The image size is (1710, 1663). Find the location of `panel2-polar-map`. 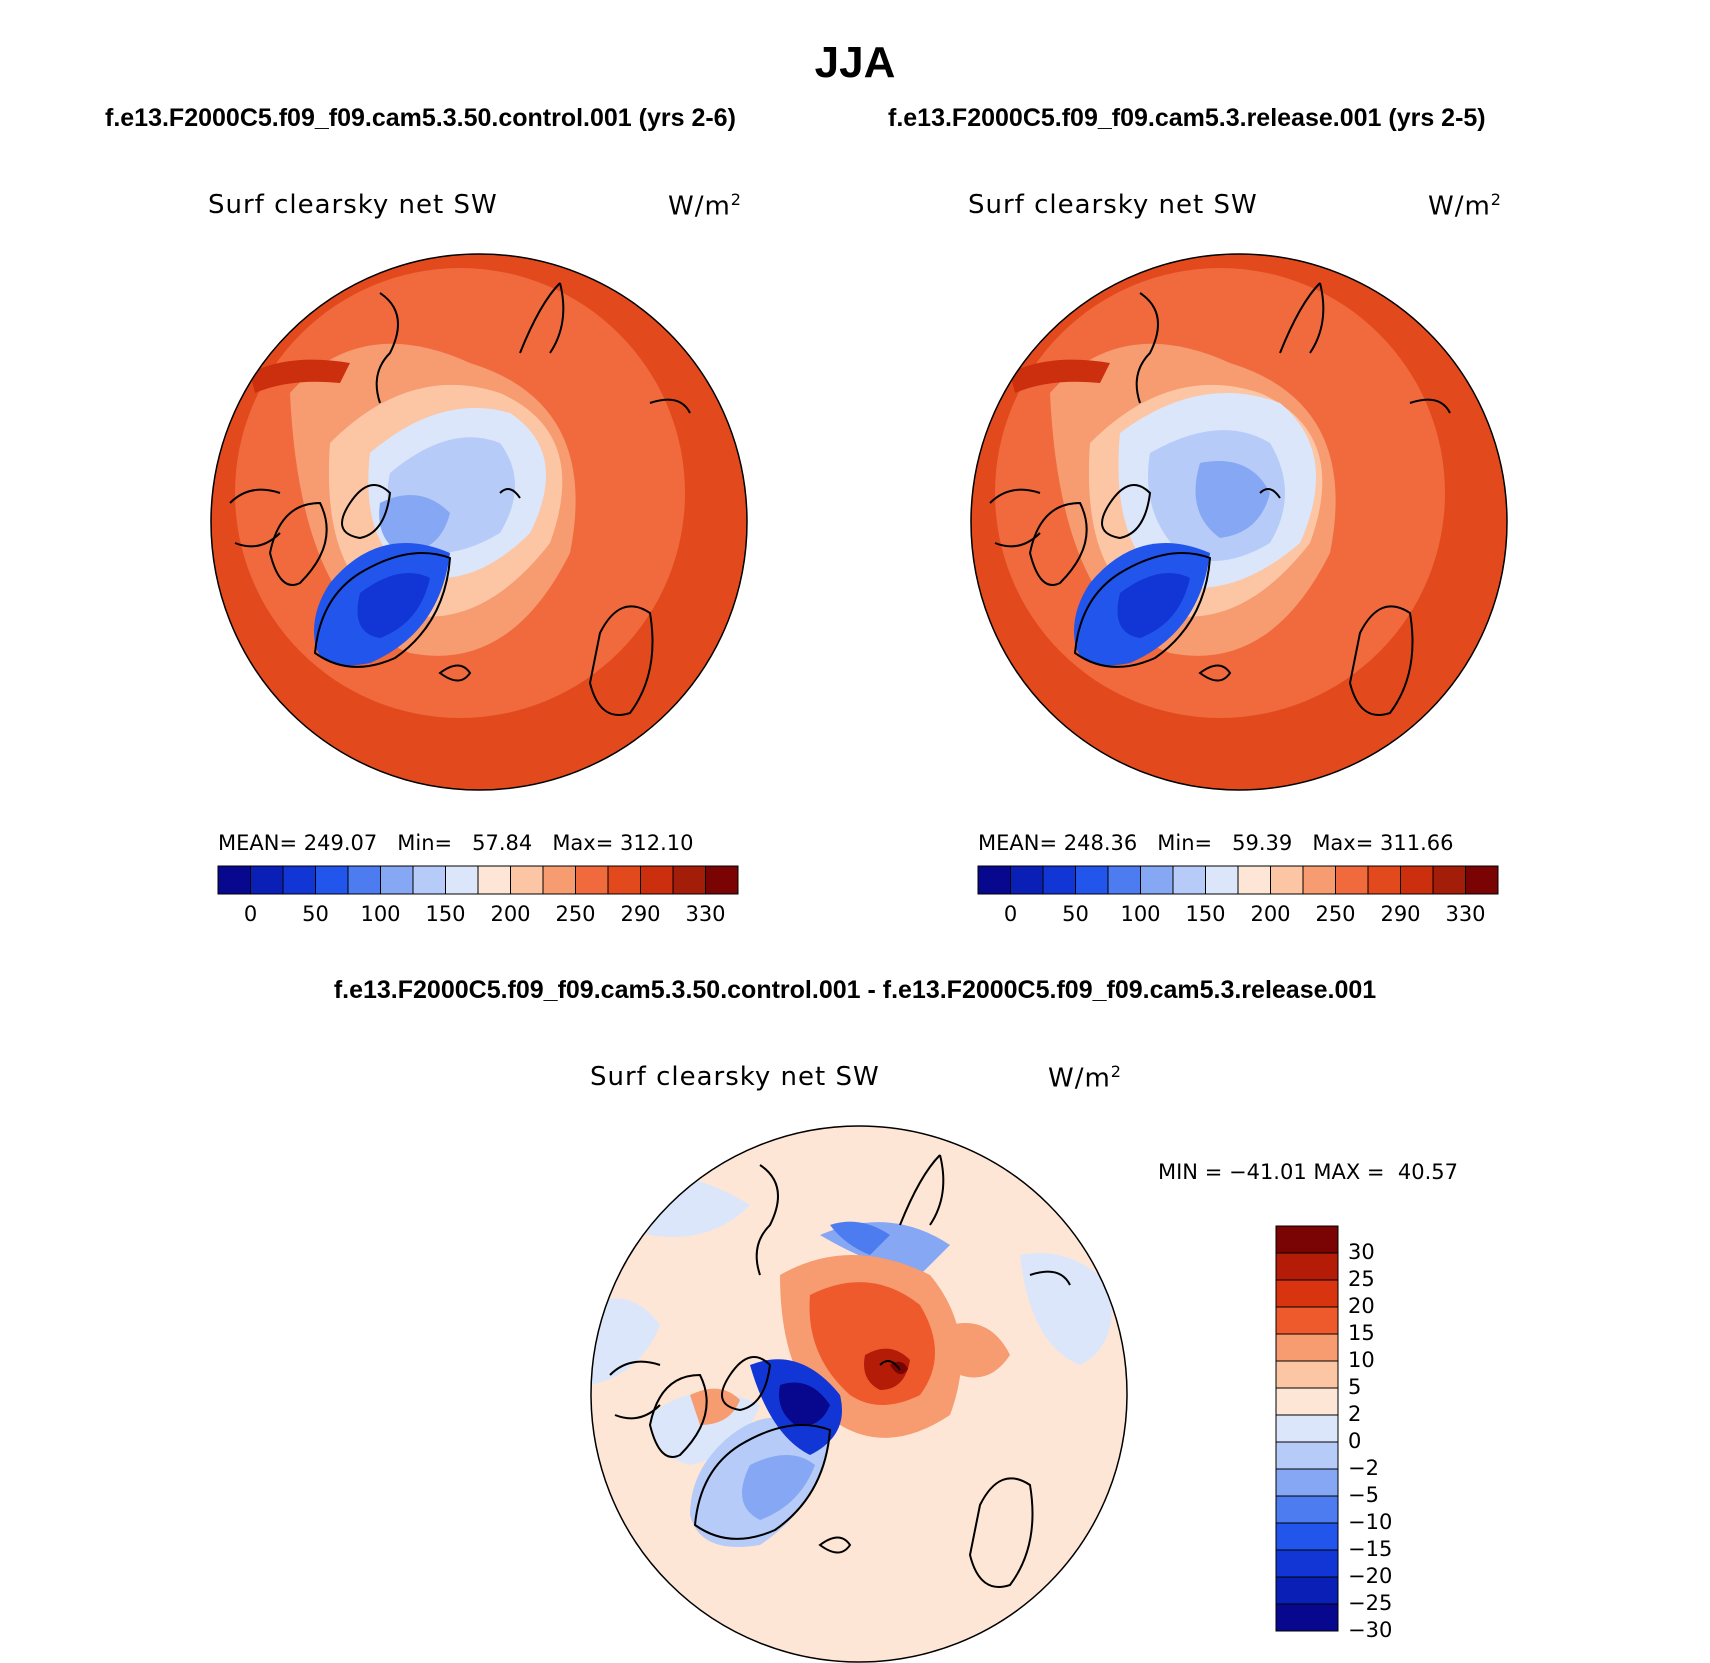

panel2-polar-map is located at coordinates (1239, 522).